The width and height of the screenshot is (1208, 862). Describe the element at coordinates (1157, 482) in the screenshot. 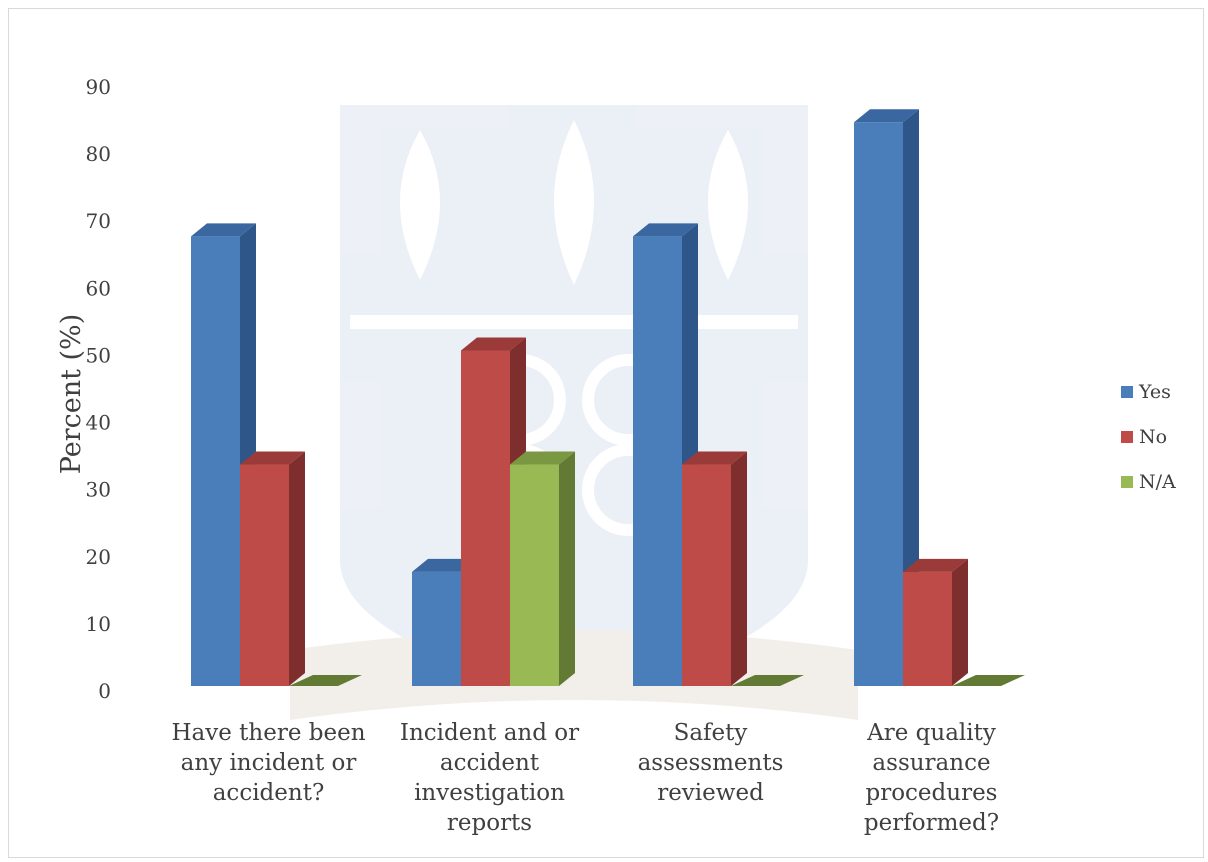

I see `legend-label: N/A` at that location.